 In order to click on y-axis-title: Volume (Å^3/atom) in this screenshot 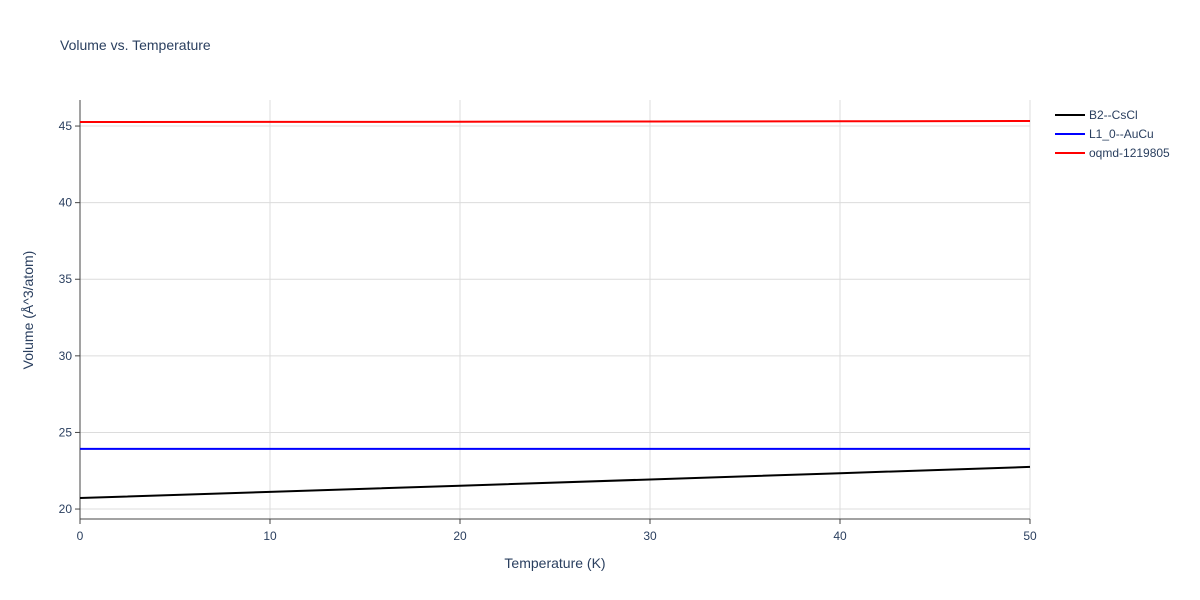, I will do `click(28, 310)`.